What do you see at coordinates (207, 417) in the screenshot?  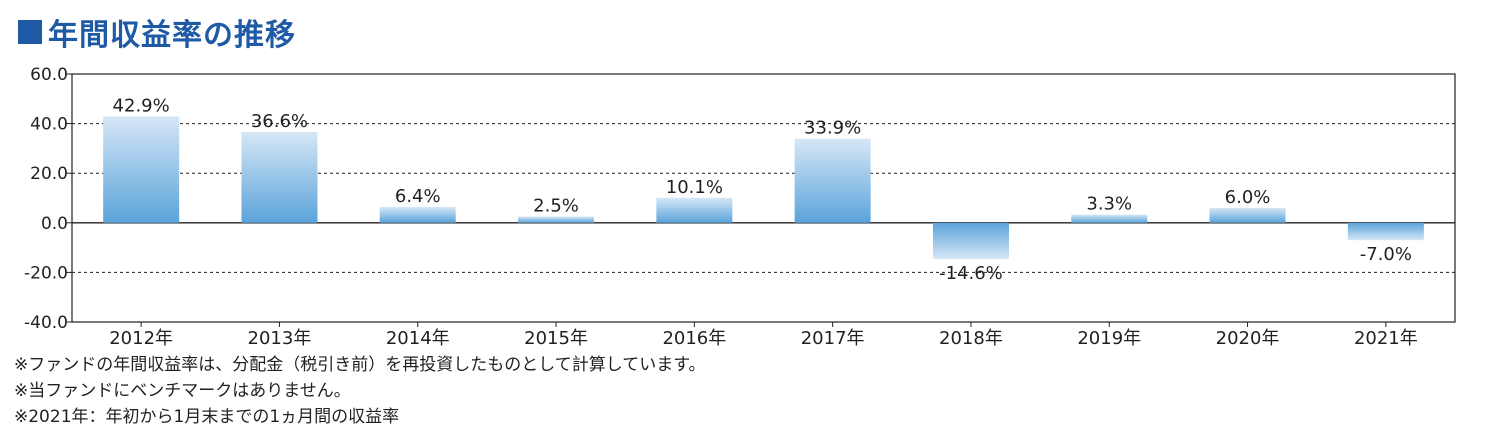 I see `footnote-2021: ※2021年：年初から1月末までの1ヵ月間の収益率` at bounding box center [207, 417].